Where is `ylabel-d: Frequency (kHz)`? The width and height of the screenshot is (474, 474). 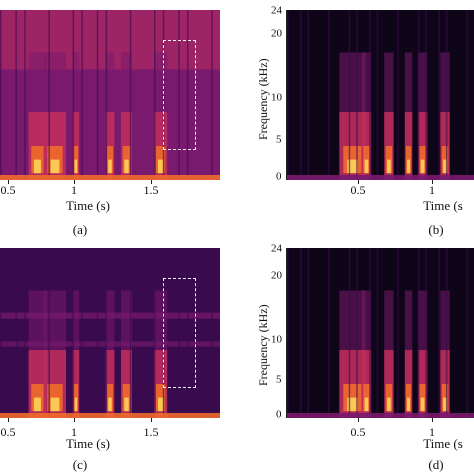 ylabel-d: Frequency (kHz) is located at coordinates (263, 345).